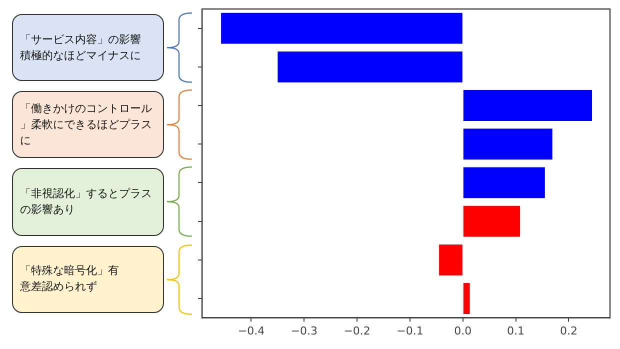  What do you see at coordinates (70, 279) in the screenshot?
I see `text: 「特殊な暗号化」有意差認められず` at bounding box center [70, 279].